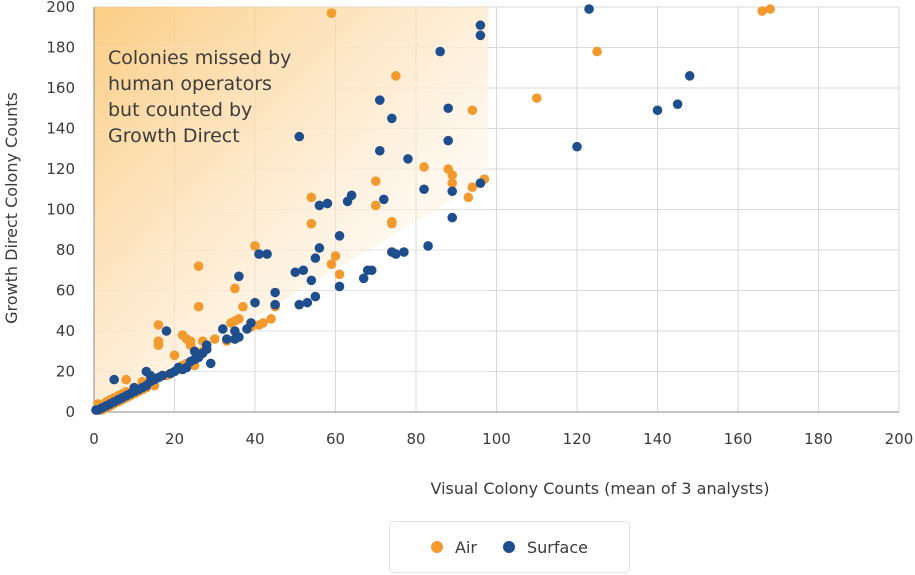 The height and width of the screenshot is (575, 915). What do you see at coordinates (65, 250) in the screenshot?
I see `y-tick-label: 80` at bounding box center [65, 250].